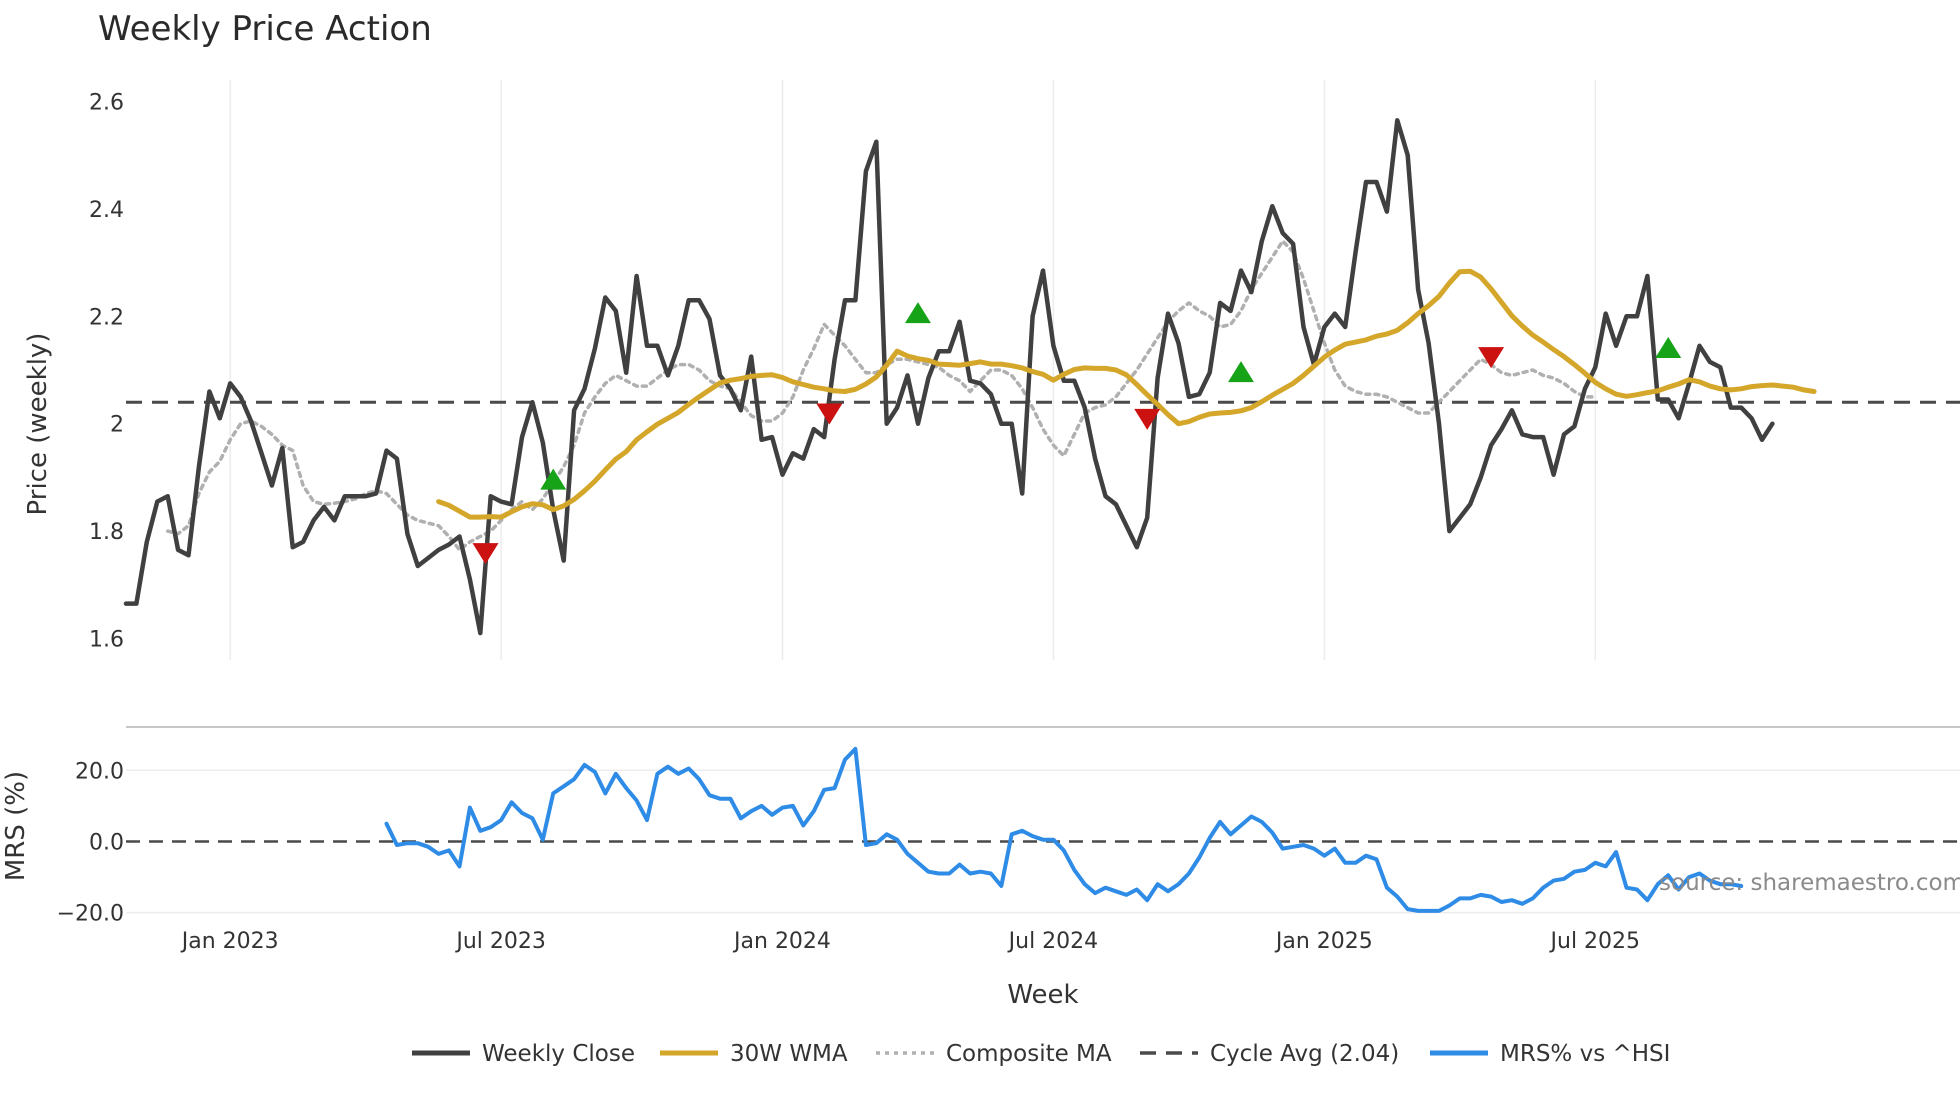 The image size is (1960, 1102). What do you see at coordinates (106, 842) in the screenshot?
I see `mrs-y-tick-1: 0.0` at bounding box center [106, 842].